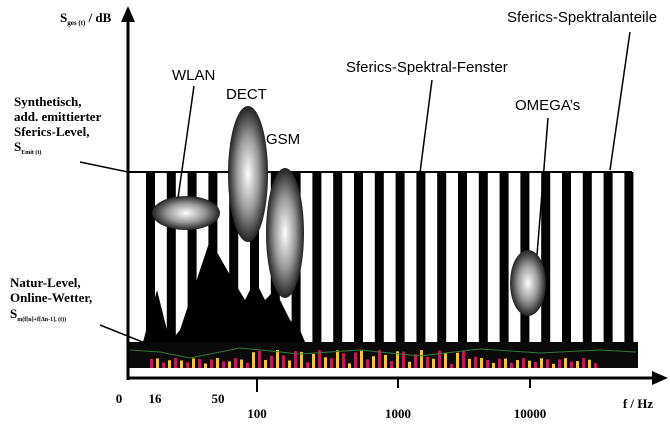  What do you see at coordinates (530, 413) in the screenshot?
I see `x-tick-label: 10000` at bounding box center [530, 413].